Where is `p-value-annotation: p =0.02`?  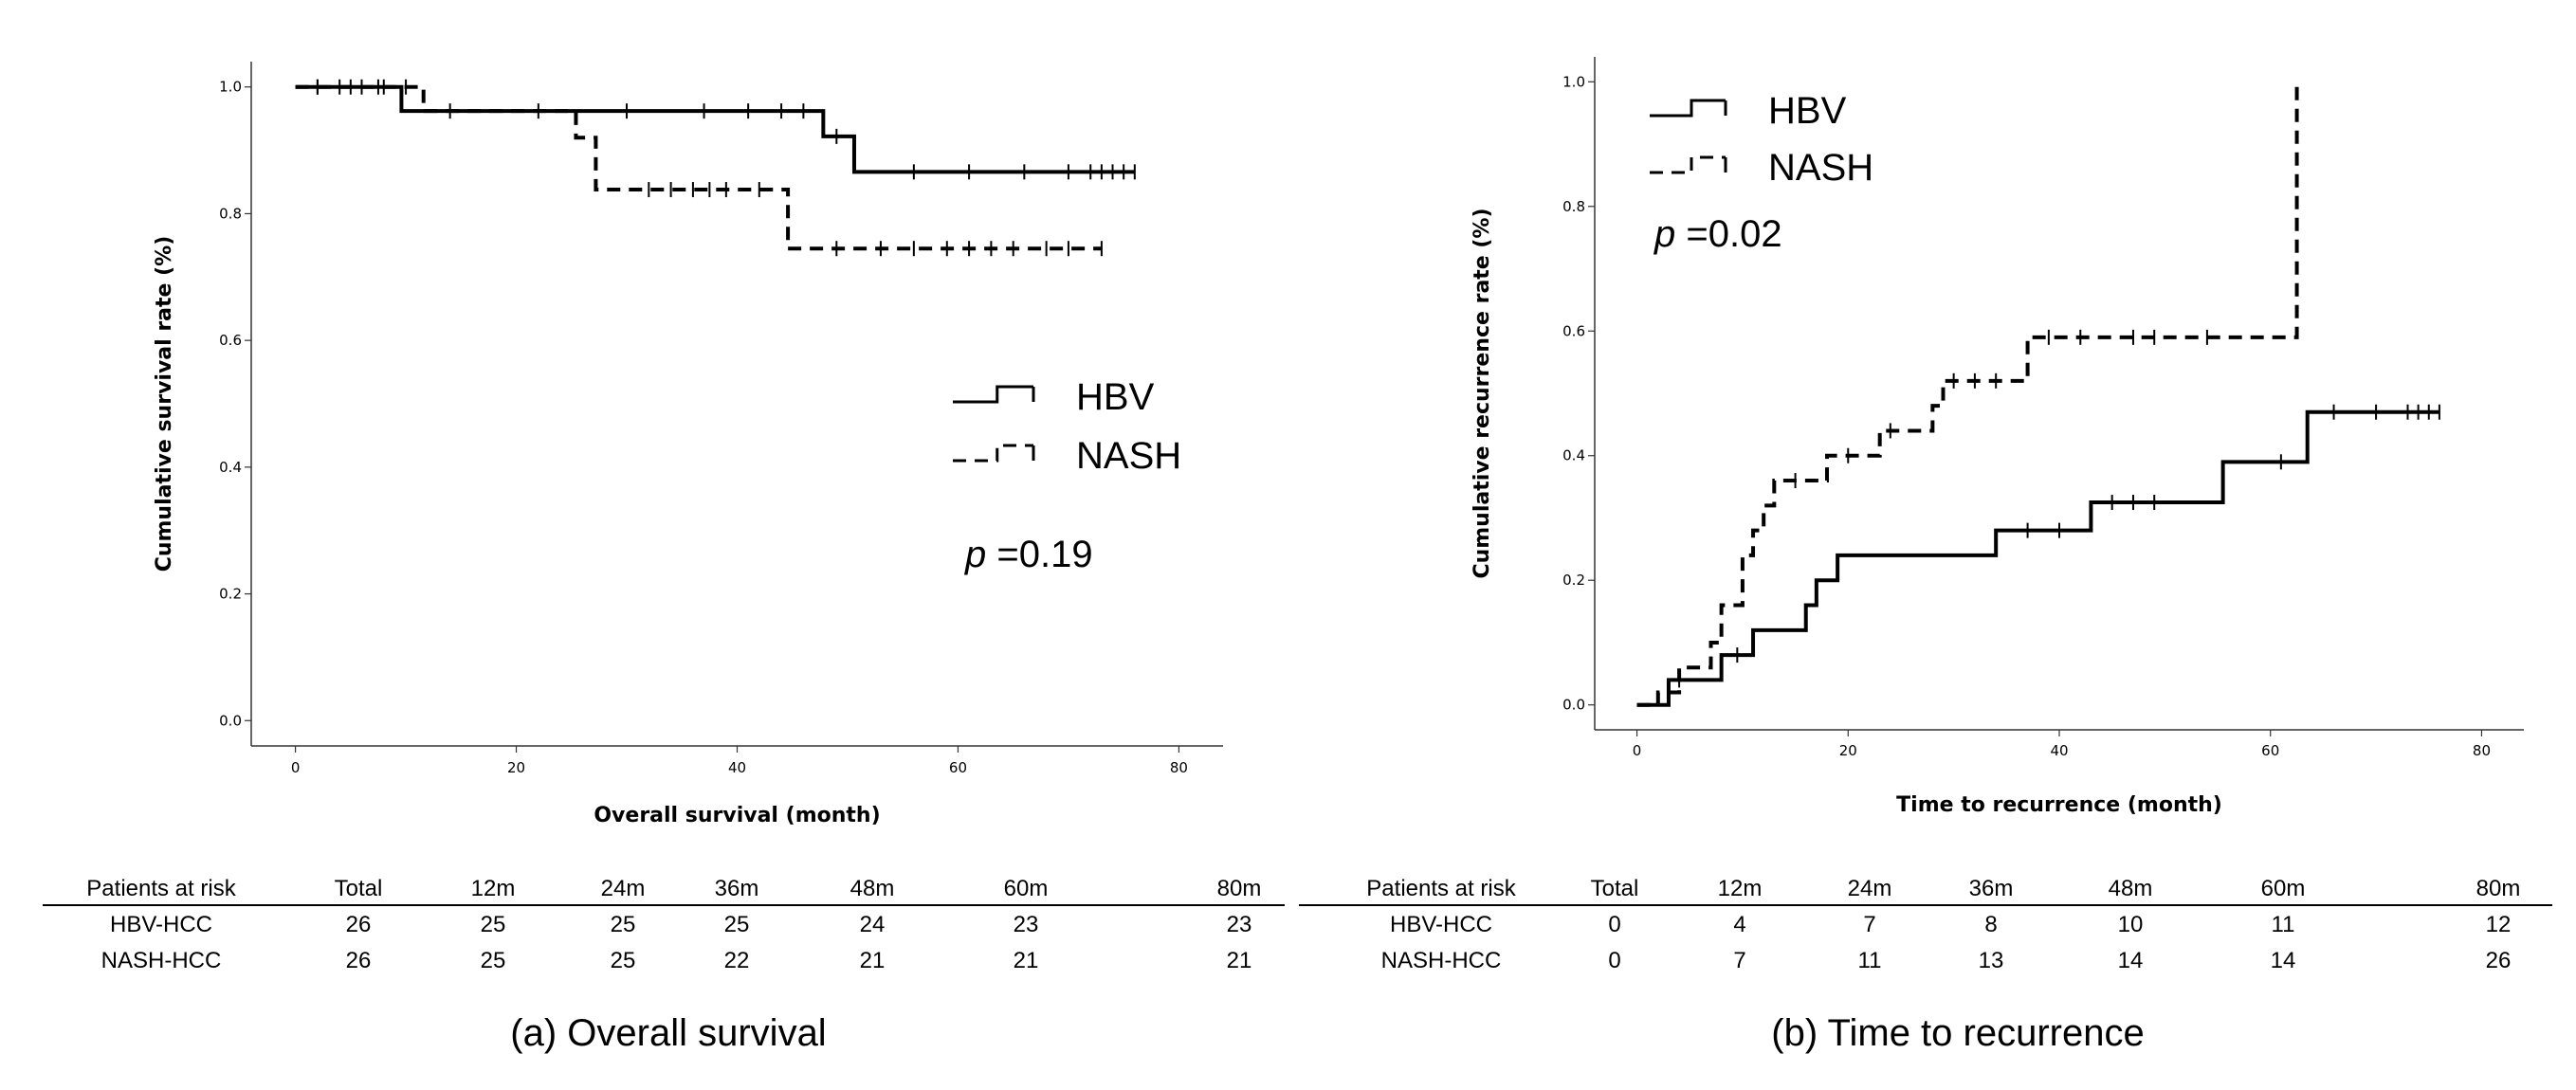 p-value-annotation: p =0.02 is located at coordinates (1717, 234).